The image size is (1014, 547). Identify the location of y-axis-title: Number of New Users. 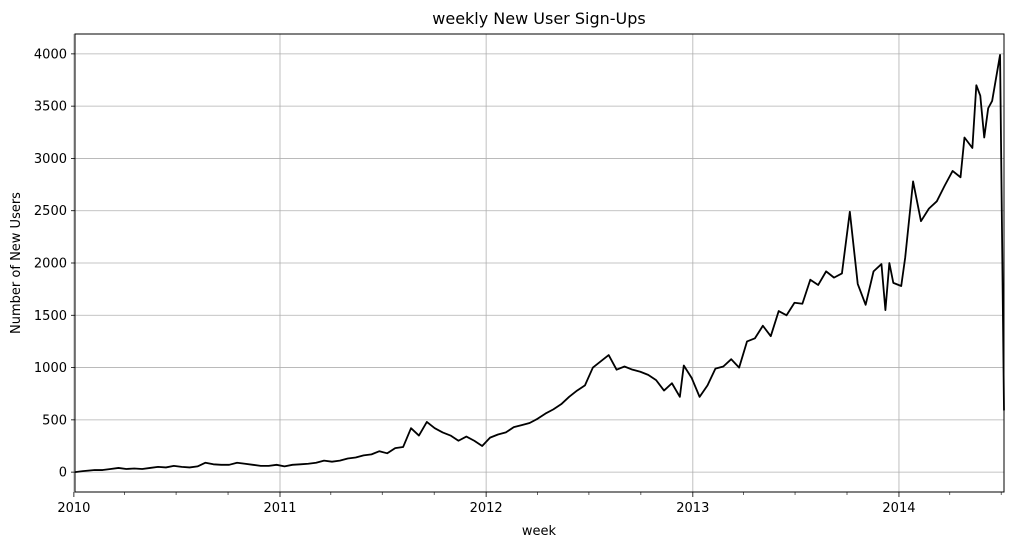
(16, 263).